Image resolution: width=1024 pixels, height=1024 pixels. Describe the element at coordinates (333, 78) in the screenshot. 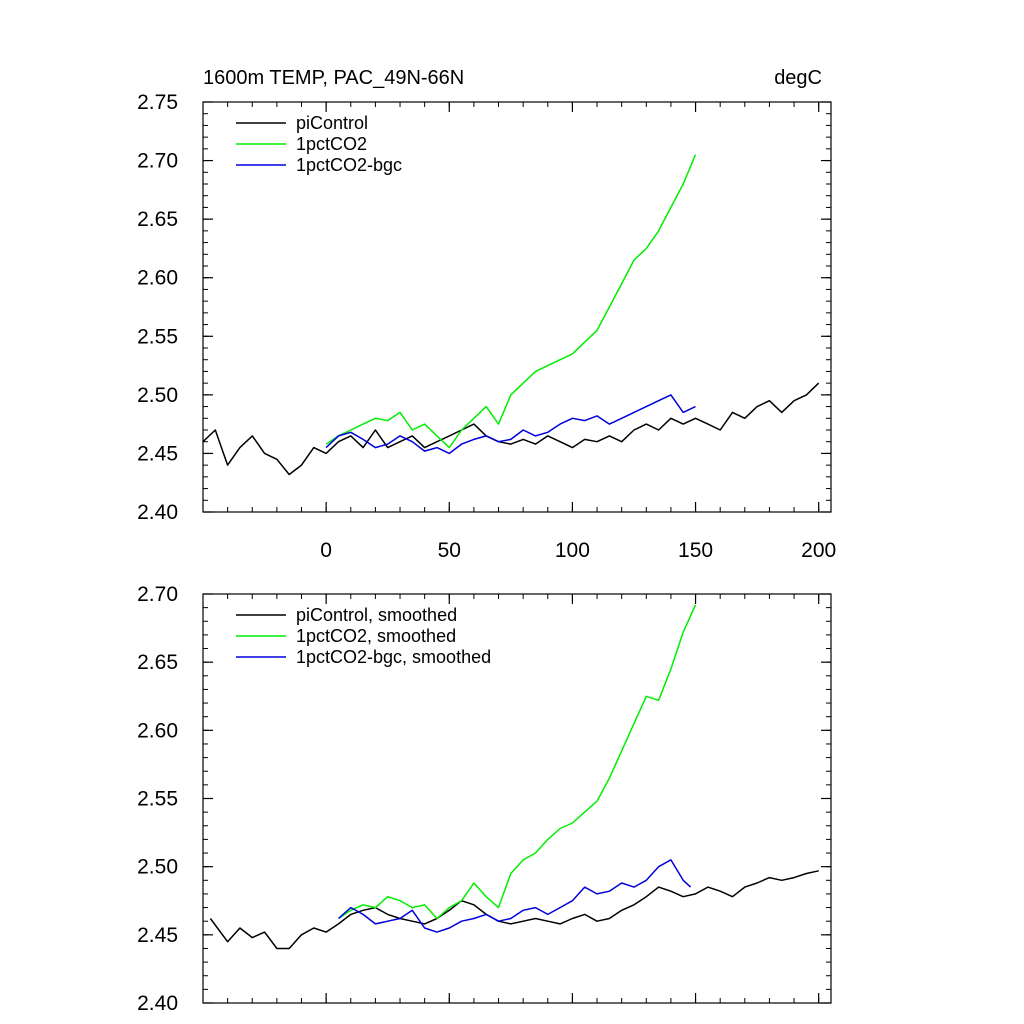

I see `figure-title: 1600m TEMP, PAC_49N-66N` at that location.